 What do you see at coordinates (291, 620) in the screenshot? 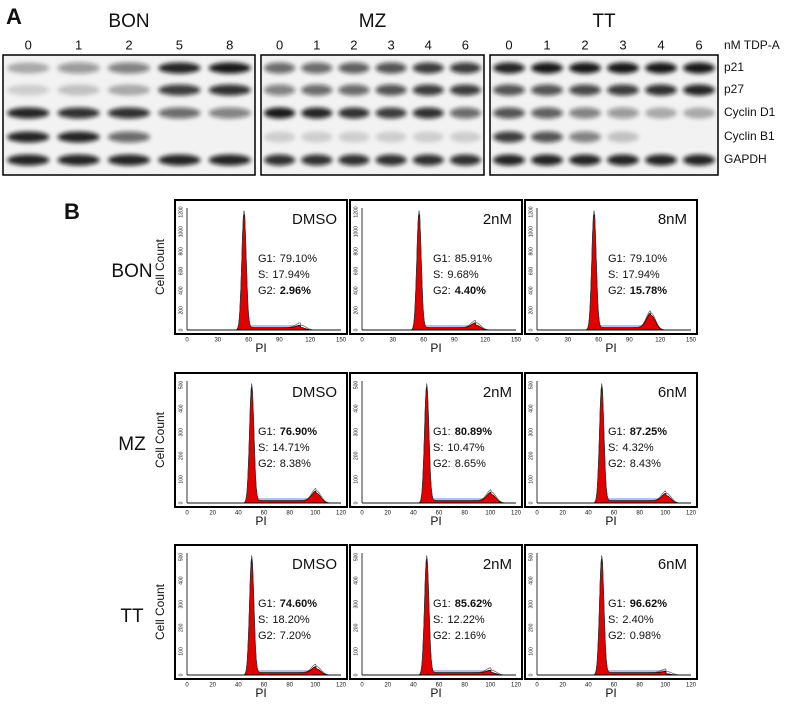
I see `stat-value: 18.20%` at bounding box center [291, 620].